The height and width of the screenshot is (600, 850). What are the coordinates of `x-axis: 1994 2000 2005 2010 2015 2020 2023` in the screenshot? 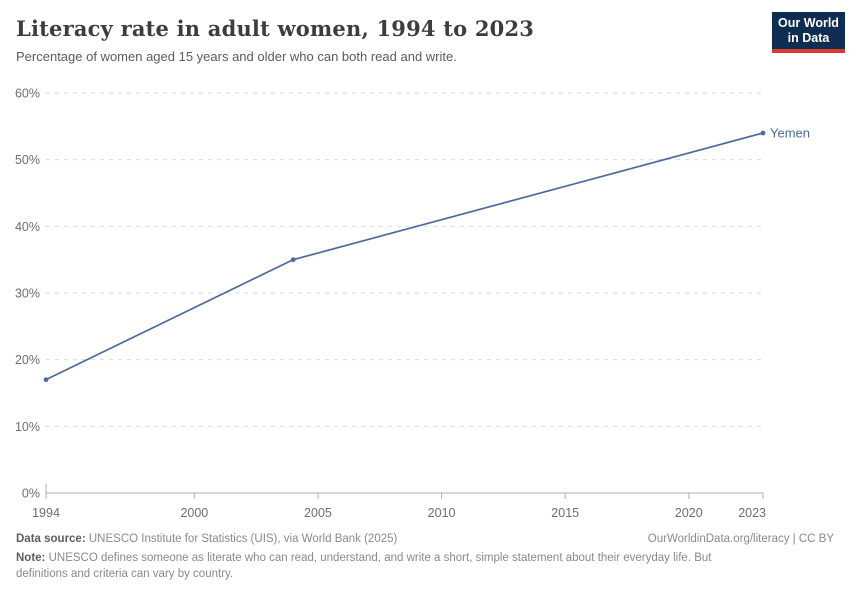 It's located at (399, 502).